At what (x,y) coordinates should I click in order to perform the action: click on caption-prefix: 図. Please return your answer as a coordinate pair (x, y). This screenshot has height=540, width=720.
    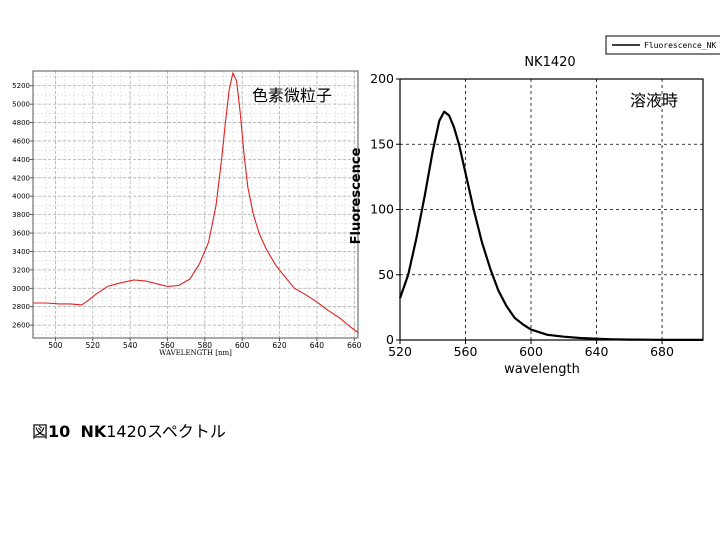
    Looking at the image, I should click on (40, 431).